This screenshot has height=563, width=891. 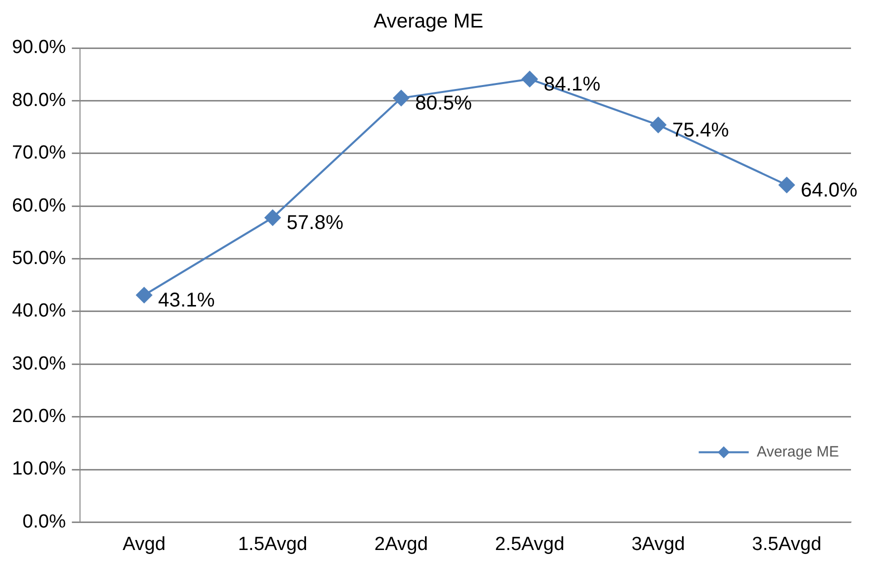 What do you see at coordinates (39, 258) in the screenshot?
I see `y-tick-label: 50.0%` at bounding box center [39, 258].